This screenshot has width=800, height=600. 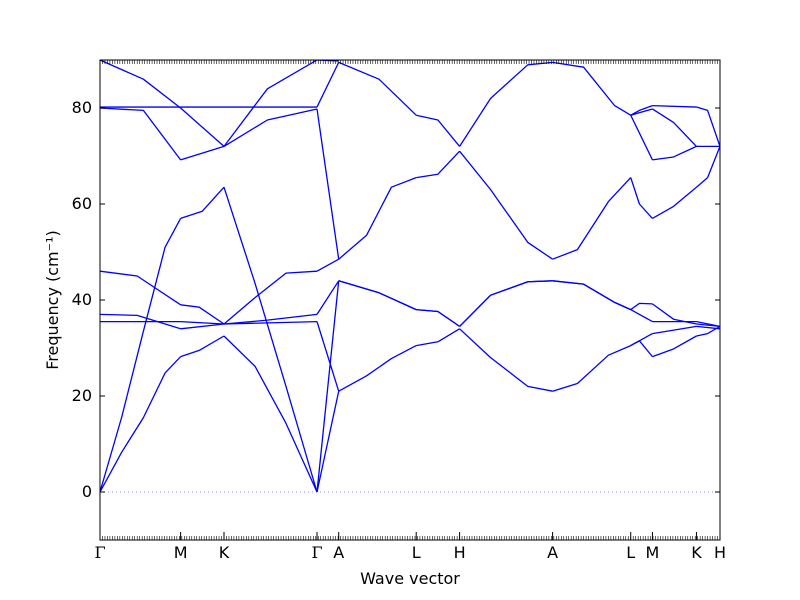 What do you see at coordinates (82, 203) in the screenshot?
I see `y-tick-label: 60` at bounding box center [82, 203].